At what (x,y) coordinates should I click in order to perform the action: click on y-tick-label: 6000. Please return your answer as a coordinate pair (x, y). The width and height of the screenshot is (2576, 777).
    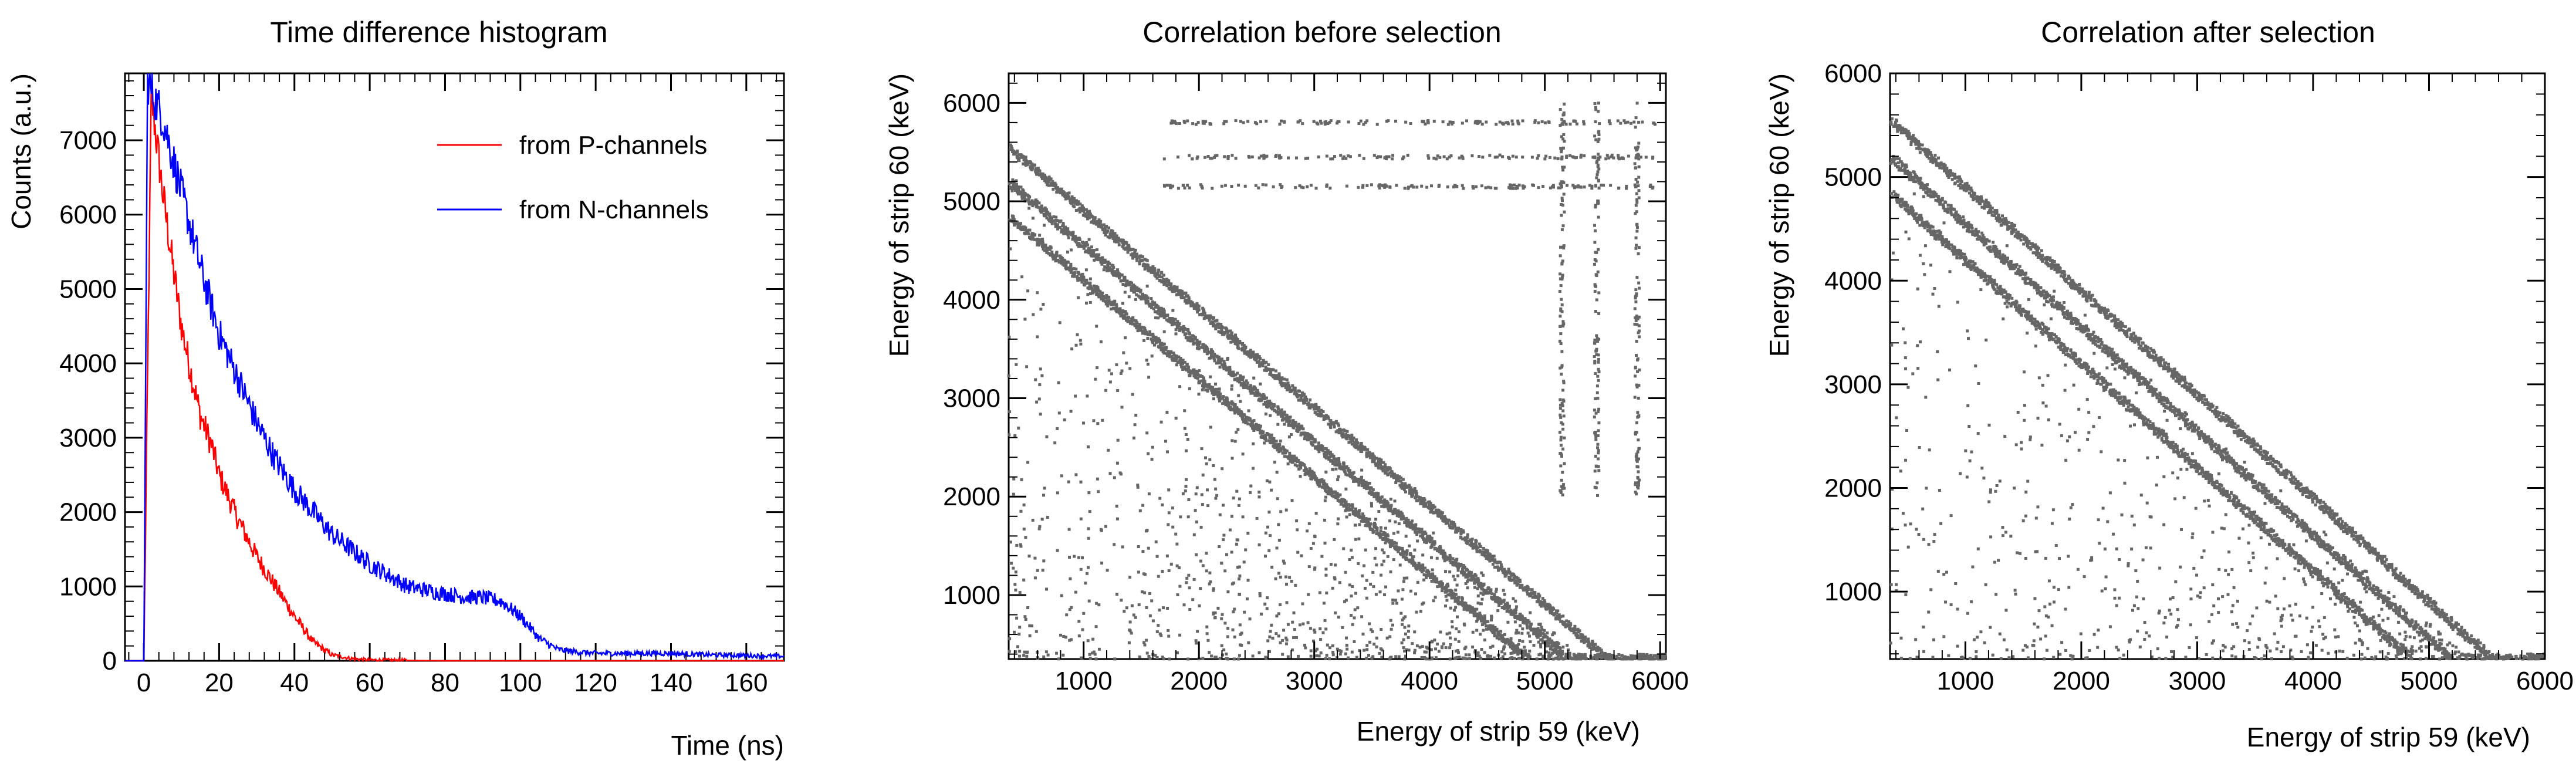
    Looking at the image, I should click on (88, 215).